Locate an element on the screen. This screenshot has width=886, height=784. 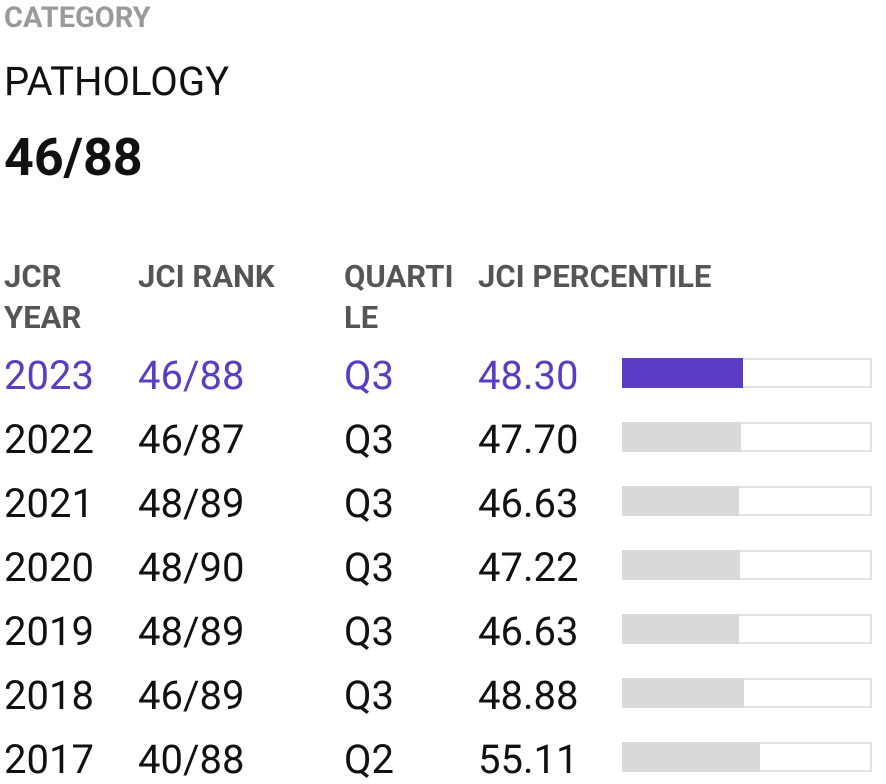
cell-year: 2022 is located at coordinates (49, 439).